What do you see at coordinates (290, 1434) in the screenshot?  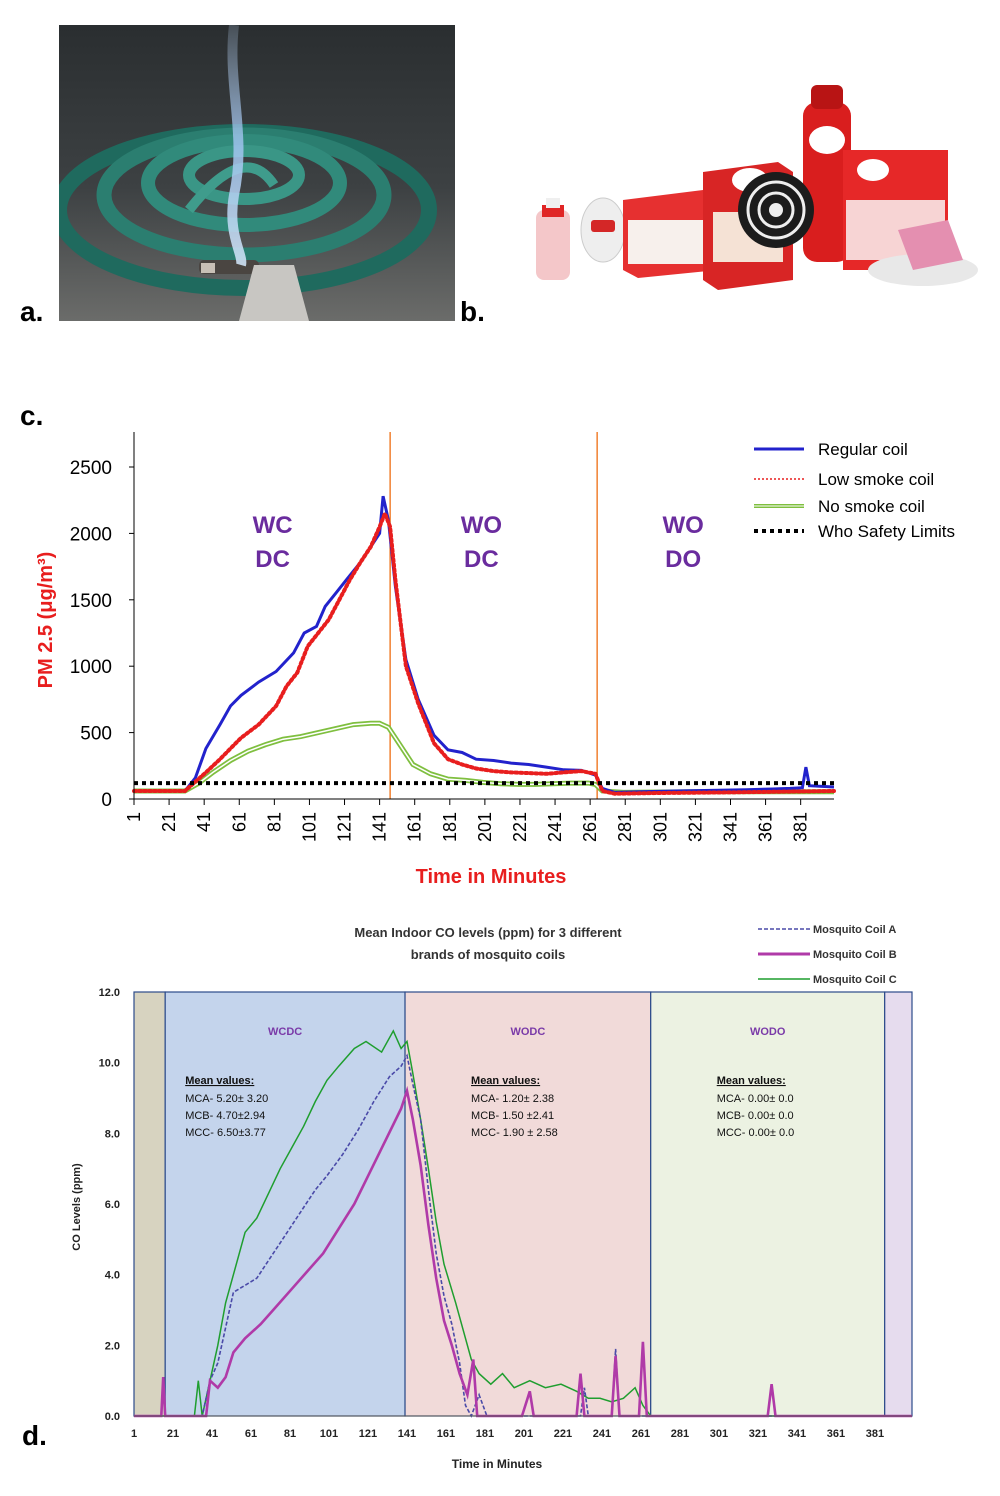 I see `x-tick-label-d: 81` at bounding box center [290, 1434].